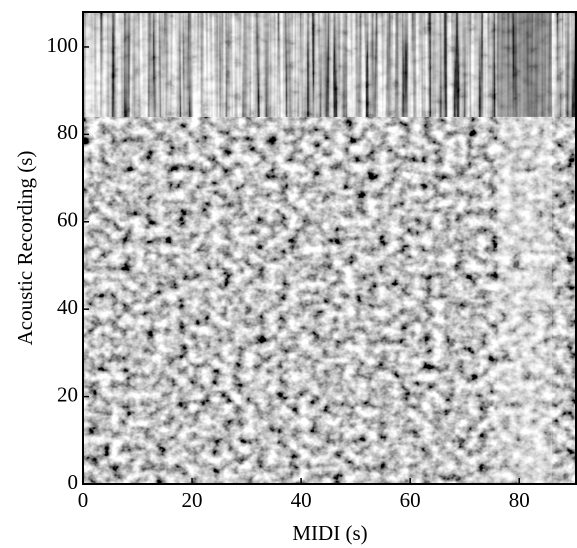 This screenshot has width=577, height=548. I want to click on x-tick-label: 60, so click(410, 500).